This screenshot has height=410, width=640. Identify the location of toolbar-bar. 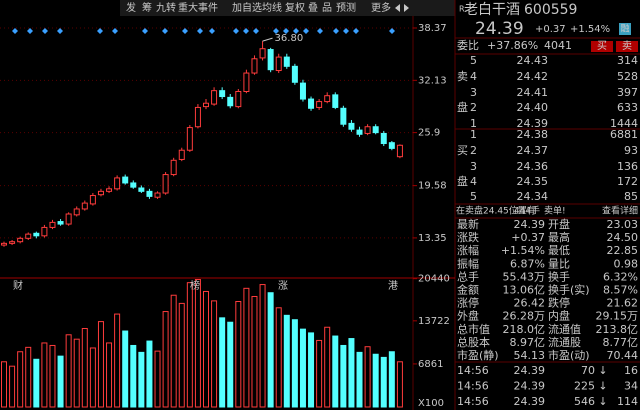
(287, 8).